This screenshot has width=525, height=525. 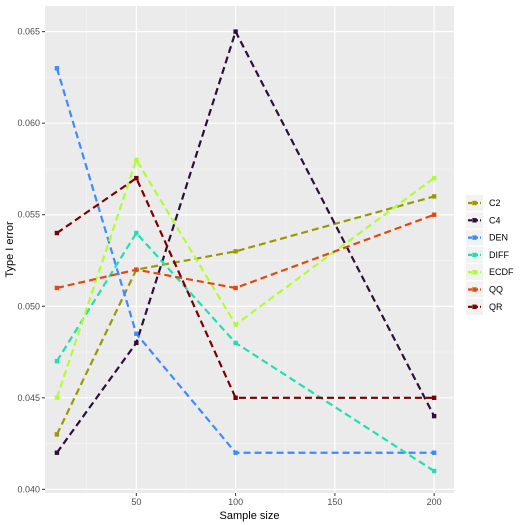 I want to click on legend-label: DIFF, so click(x=499, y=255).